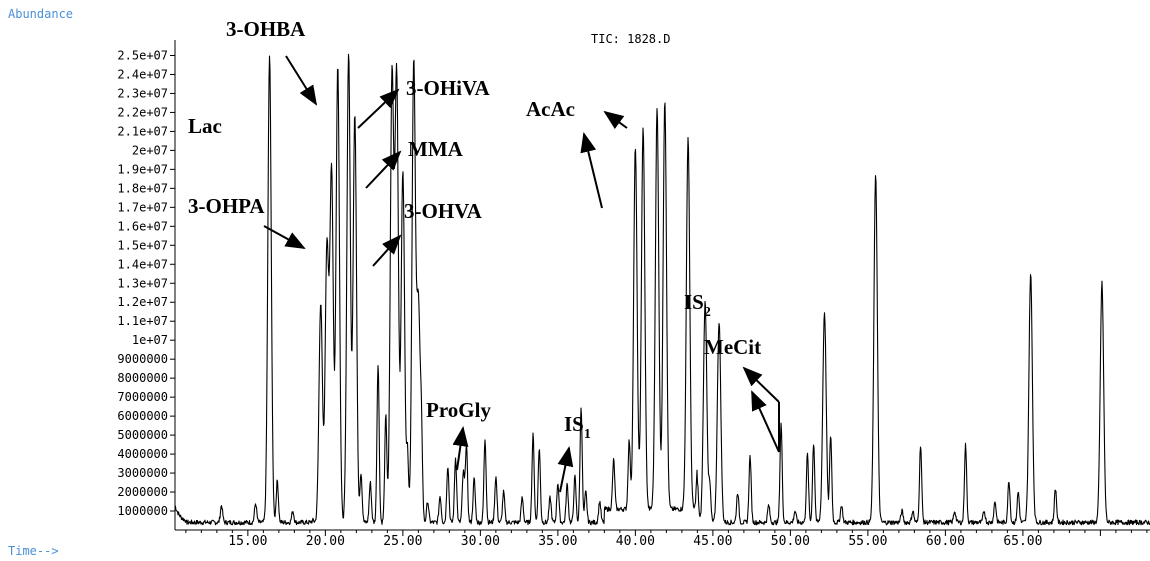 This screenshot has width=1150, height=561. Describe the element at coordinates (40, 14) in the screenshot. I see `y-axis-title: Abundance` at that location.